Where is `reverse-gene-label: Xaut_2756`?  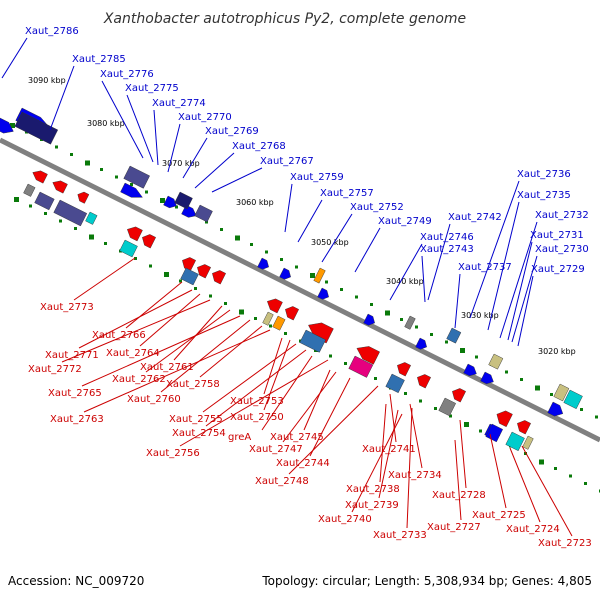 reverse-gene-label: Xaut_2756 is located at coordinates (173, 453).